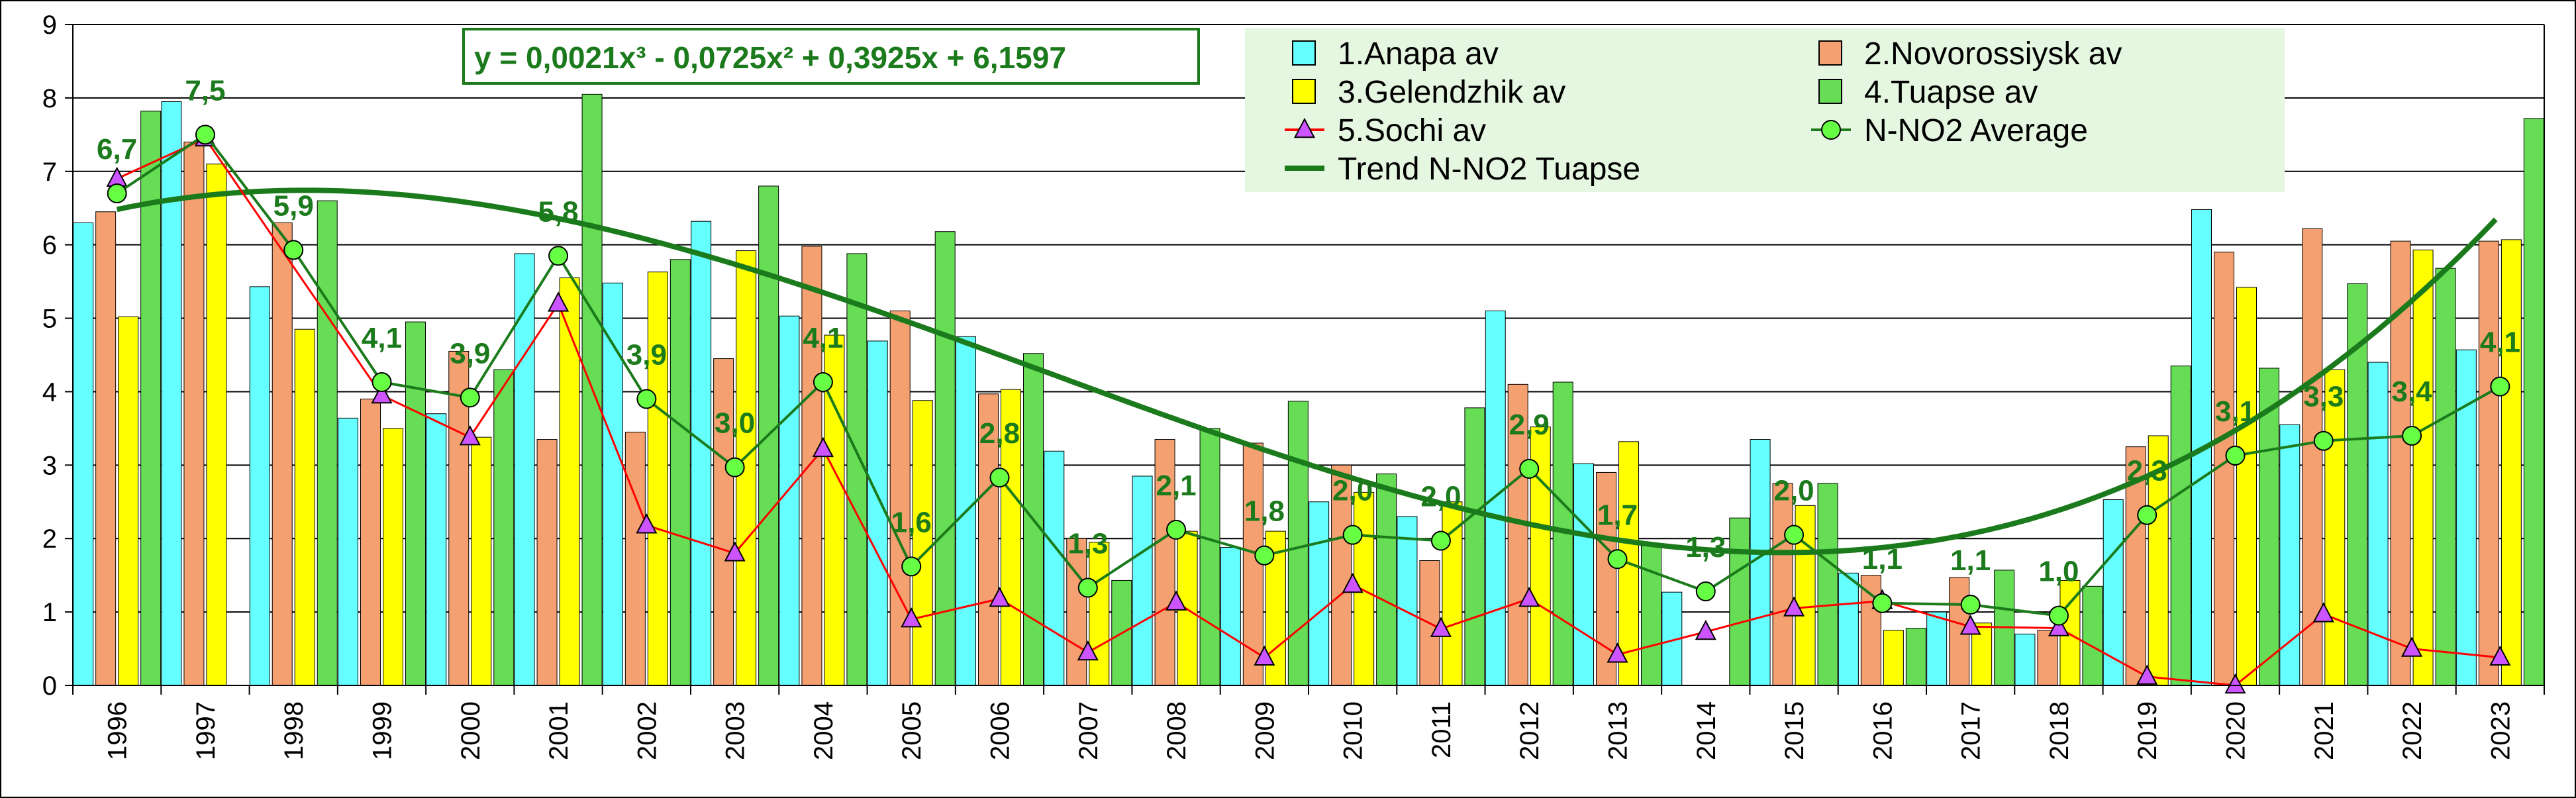  What do you see at coordinates (1529, 425) in the screenshot?
I see `data-label: 2,9` at bounding box center [1529, 425].